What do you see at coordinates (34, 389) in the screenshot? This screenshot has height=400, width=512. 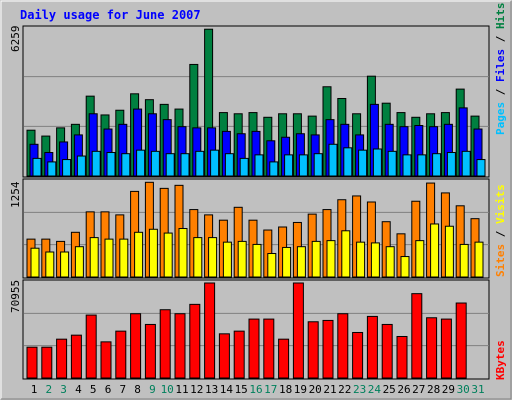 I see `x-tick-label-day-1: 1` at bounding box center [34, 389].